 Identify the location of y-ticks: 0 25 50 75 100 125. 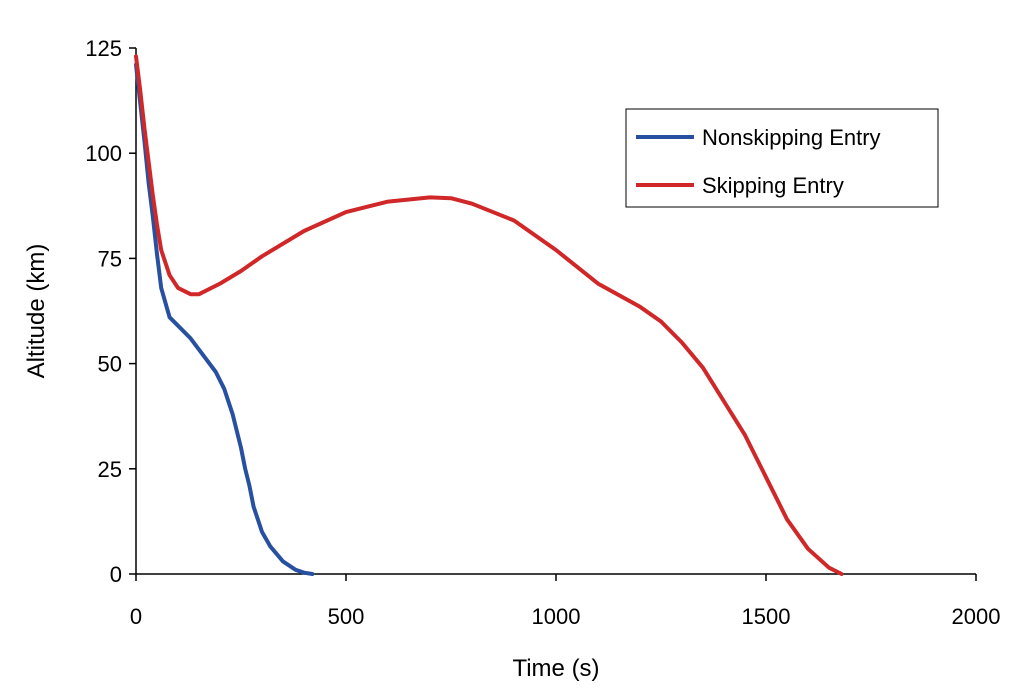
(110, 311).